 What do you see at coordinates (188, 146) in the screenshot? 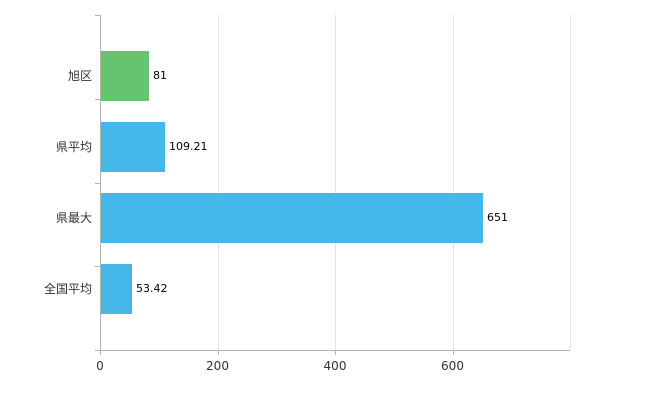
I see `bar-value-label: 109.21` at bounding box center [188, 146].